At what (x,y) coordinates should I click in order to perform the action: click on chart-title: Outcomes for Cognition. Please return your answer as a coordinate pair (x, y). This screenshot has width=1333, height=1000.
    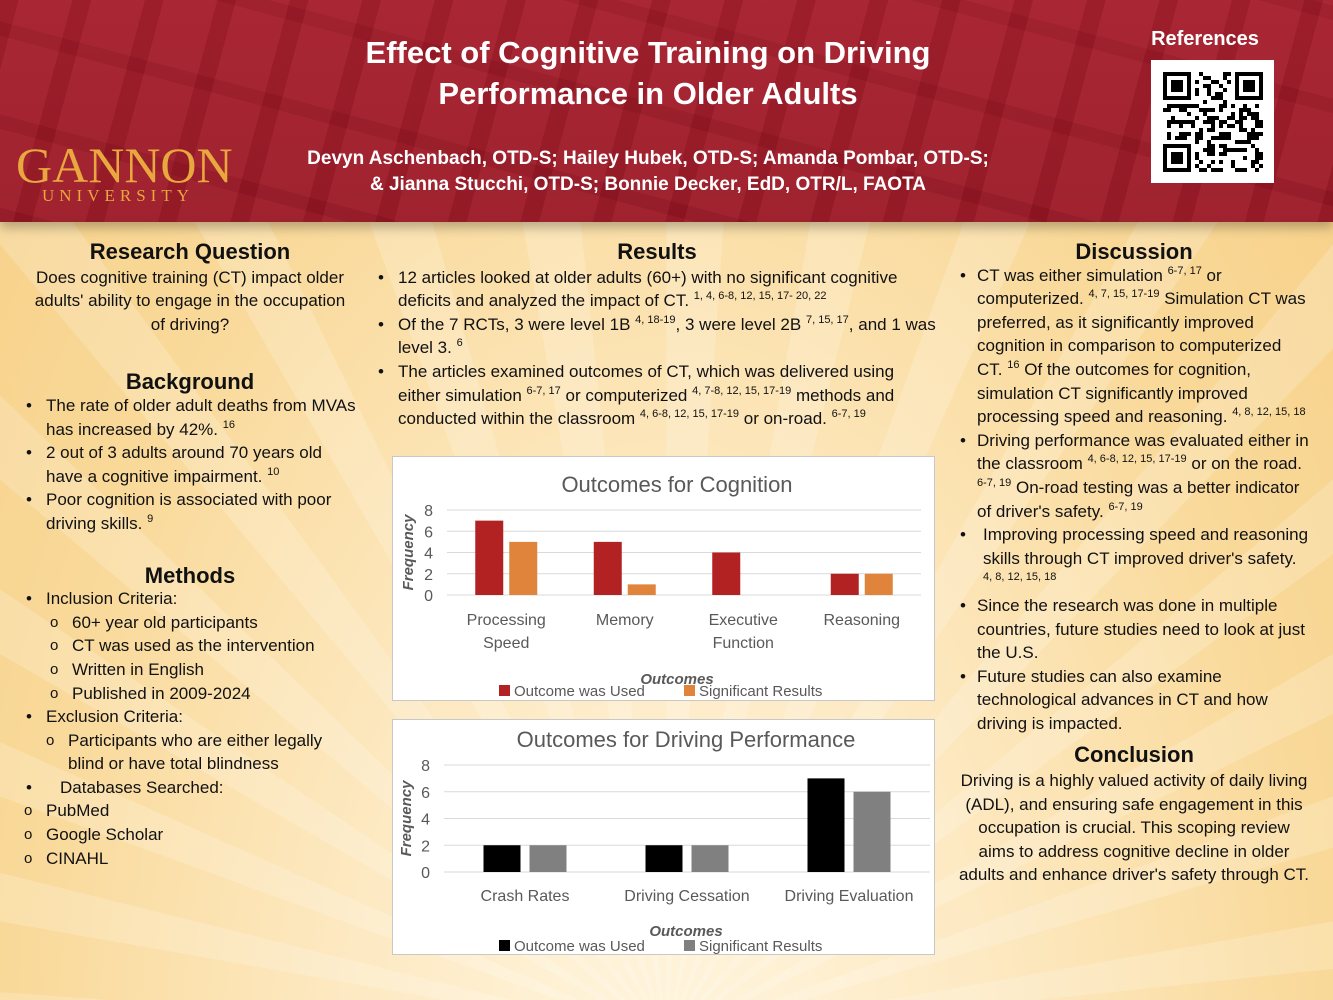
    Looking at the image, I should click on (676, 484).